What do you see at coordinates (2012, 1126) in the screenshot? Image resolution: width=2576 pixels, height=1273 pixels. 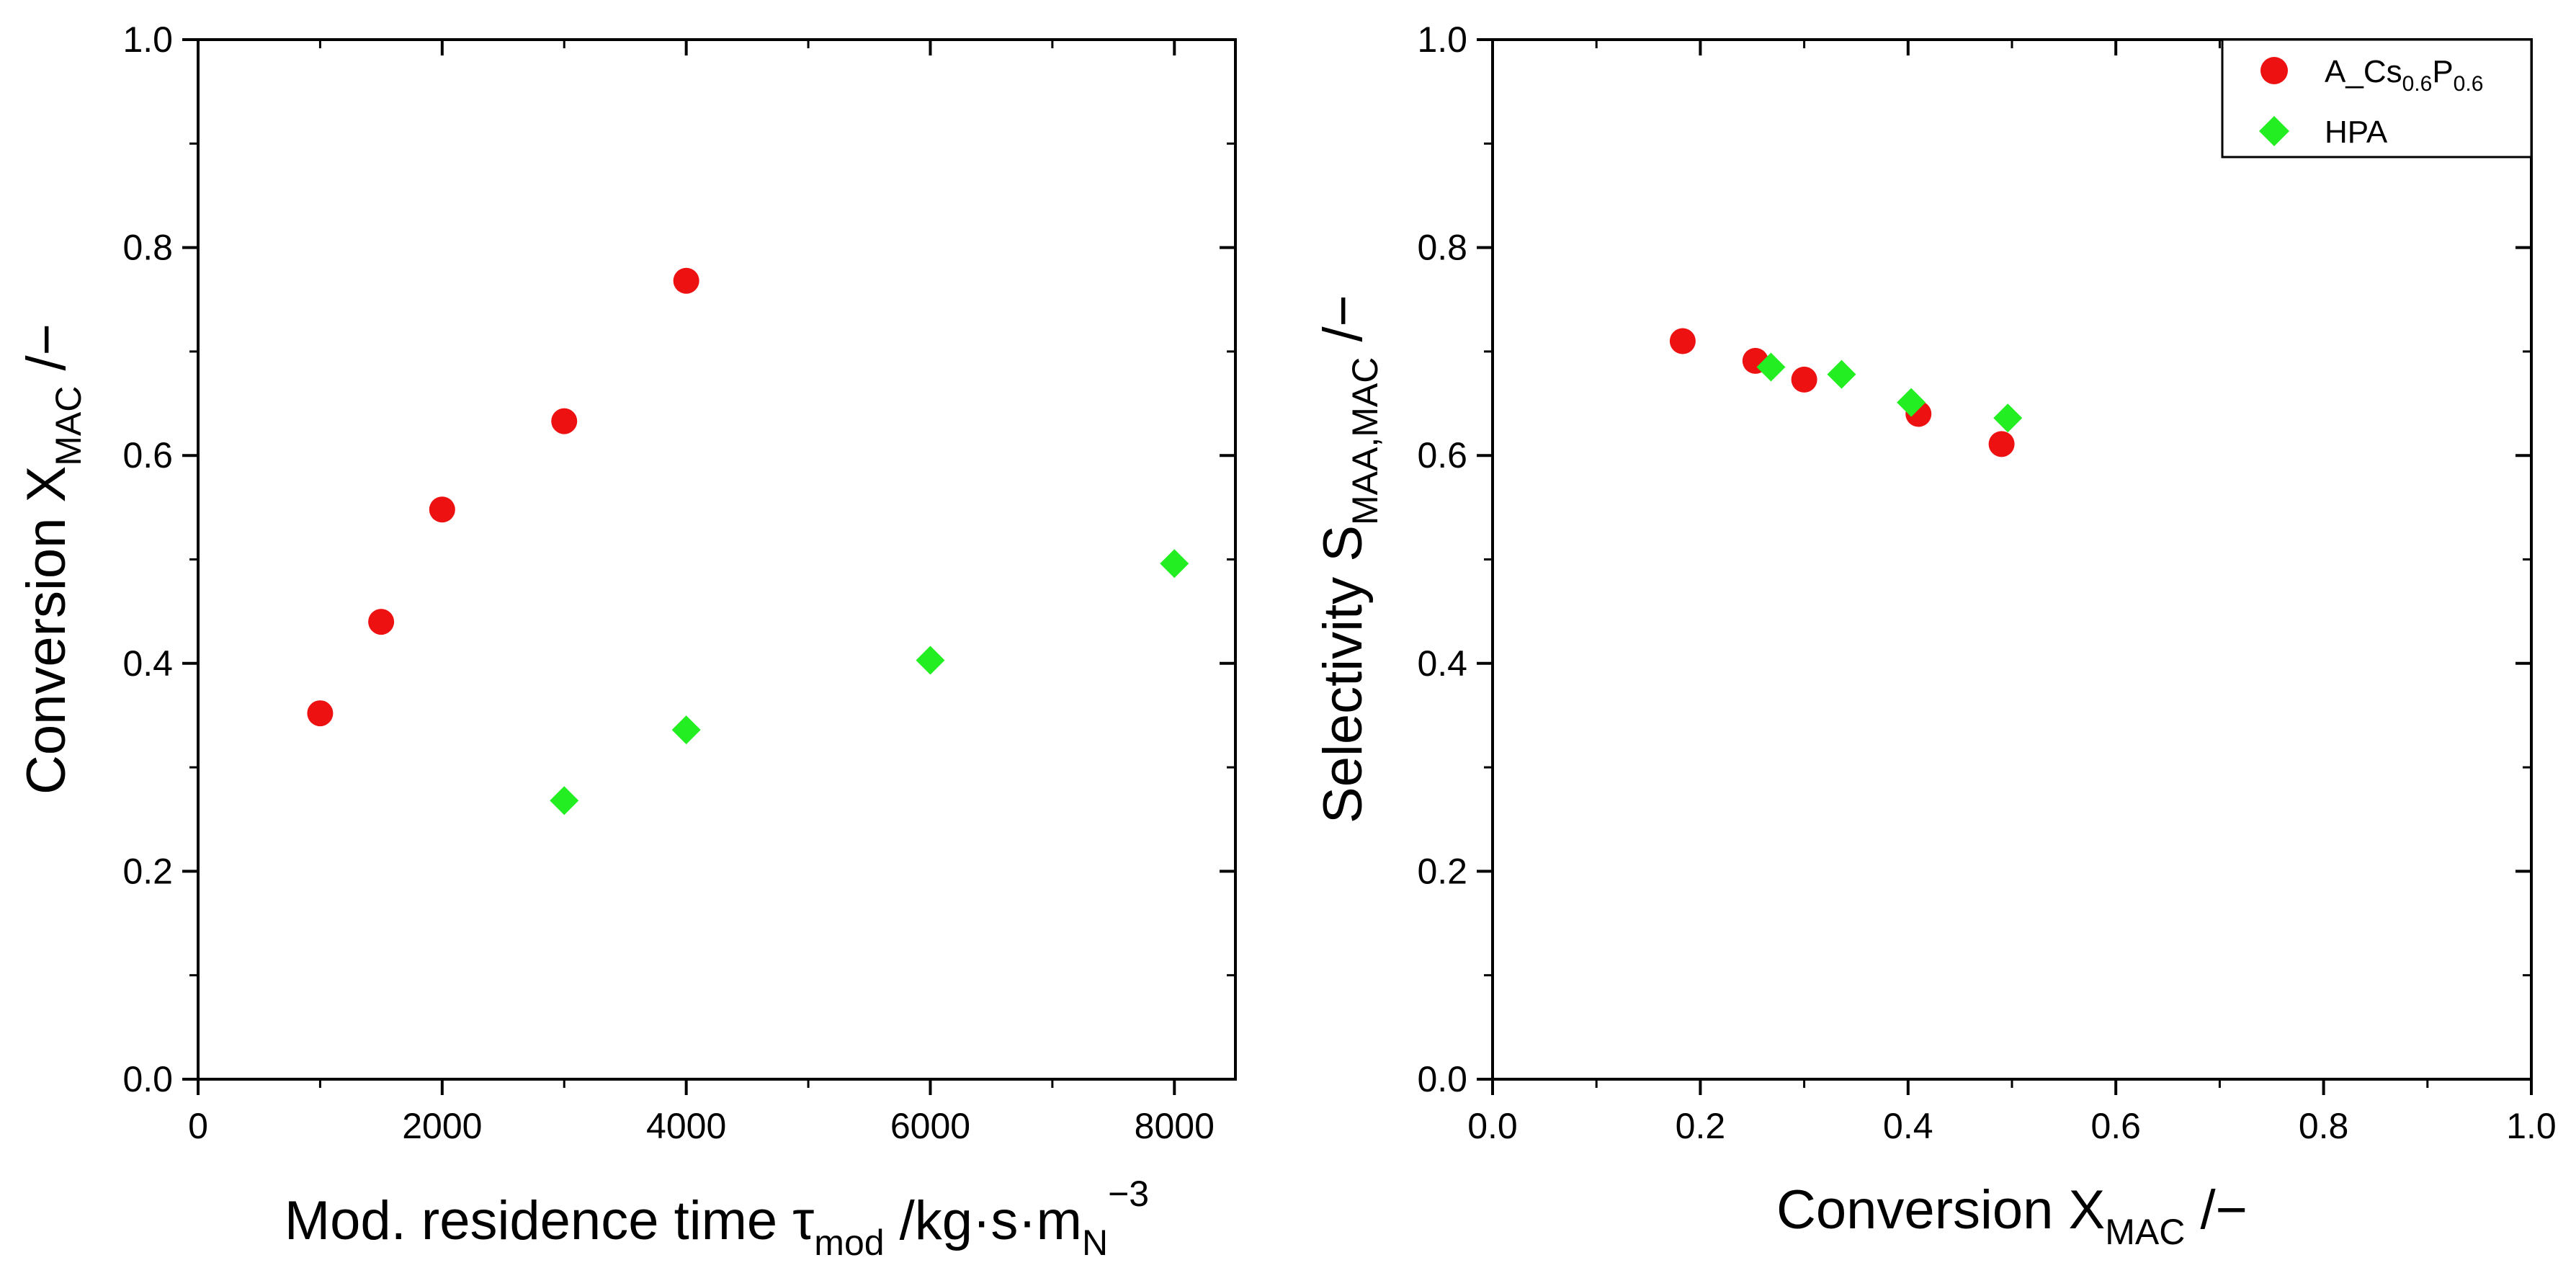 I see `x-tick-labels: 0.0 0.2 0.4 0.6 0.8 1.0` at bounding box center [2012, 1126].